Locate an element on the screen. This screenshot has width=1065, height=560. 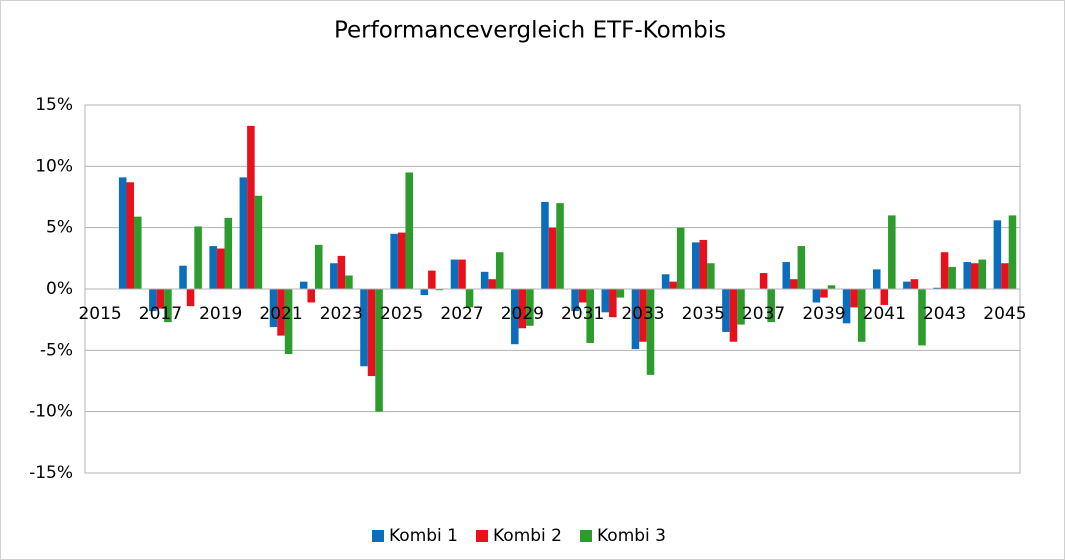
x-tick-label: 2027 is located at coordinates (461, 314).